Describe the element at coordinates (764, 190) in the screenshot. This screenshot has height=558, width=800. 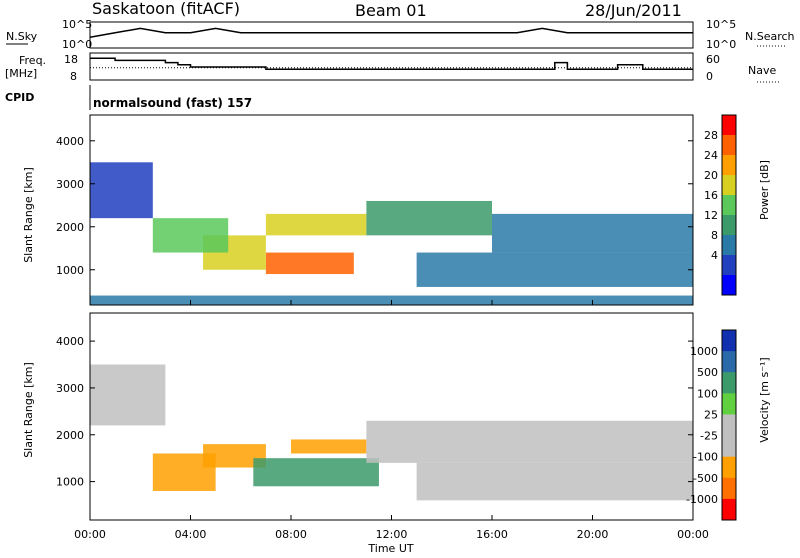
I see `power-colorbar-label: Power [dB]` at that location.